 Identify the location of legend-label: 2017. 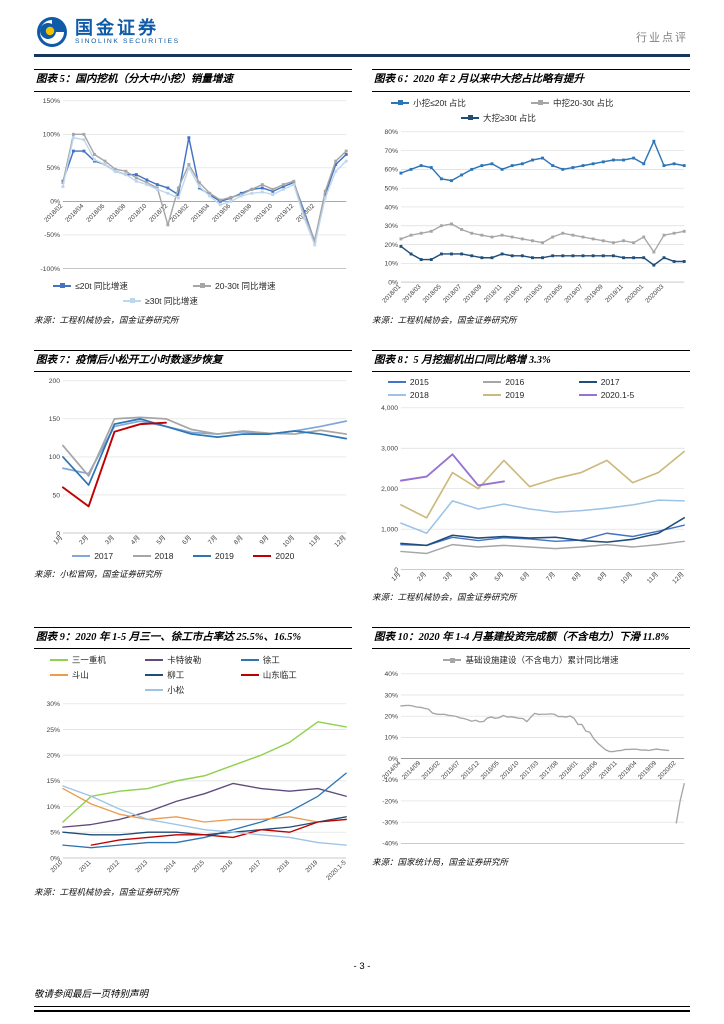
(610, 382).